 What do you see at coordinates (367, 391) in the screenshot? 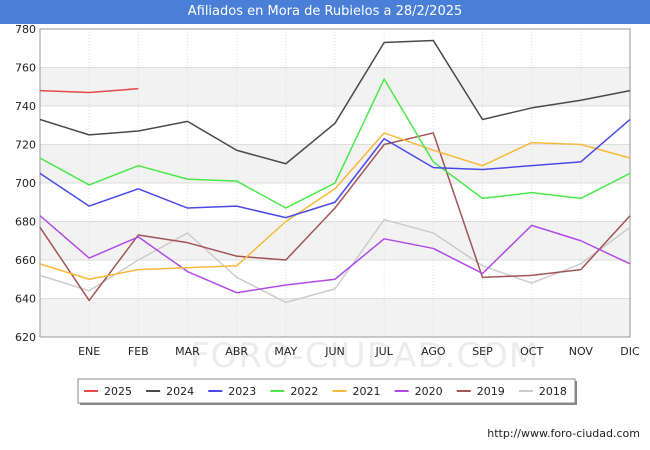
I see `legend-label-2021: 2021` at bounding box center [367, 391].